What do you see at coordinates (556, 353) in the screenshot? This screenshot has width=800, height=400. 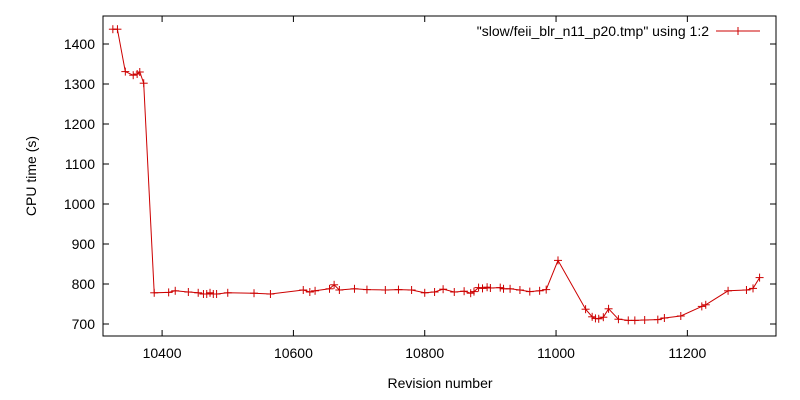 I see `x-tick-label: 11000` at bounding box center [556, 353].